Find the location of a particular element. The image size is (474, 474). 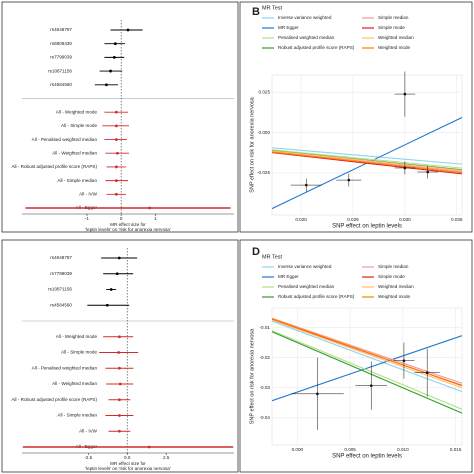

legend-label: Inverse variance weighted is located at coordinates (305, 266).